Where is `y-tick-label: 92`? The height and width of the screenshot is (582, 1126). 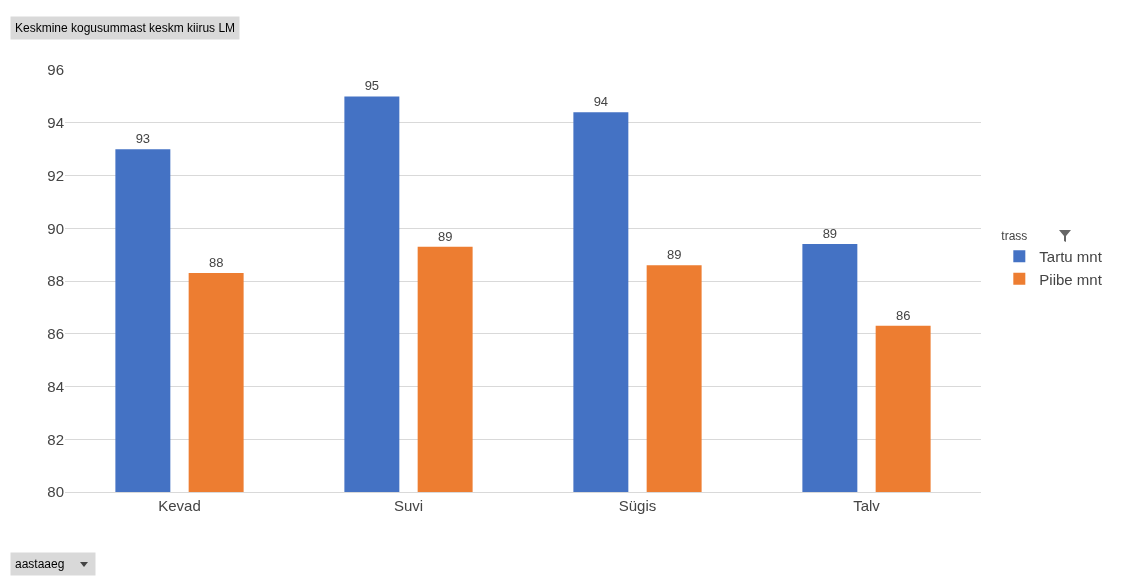
y-tick-label: 92 is located at coordinates (55, 175).